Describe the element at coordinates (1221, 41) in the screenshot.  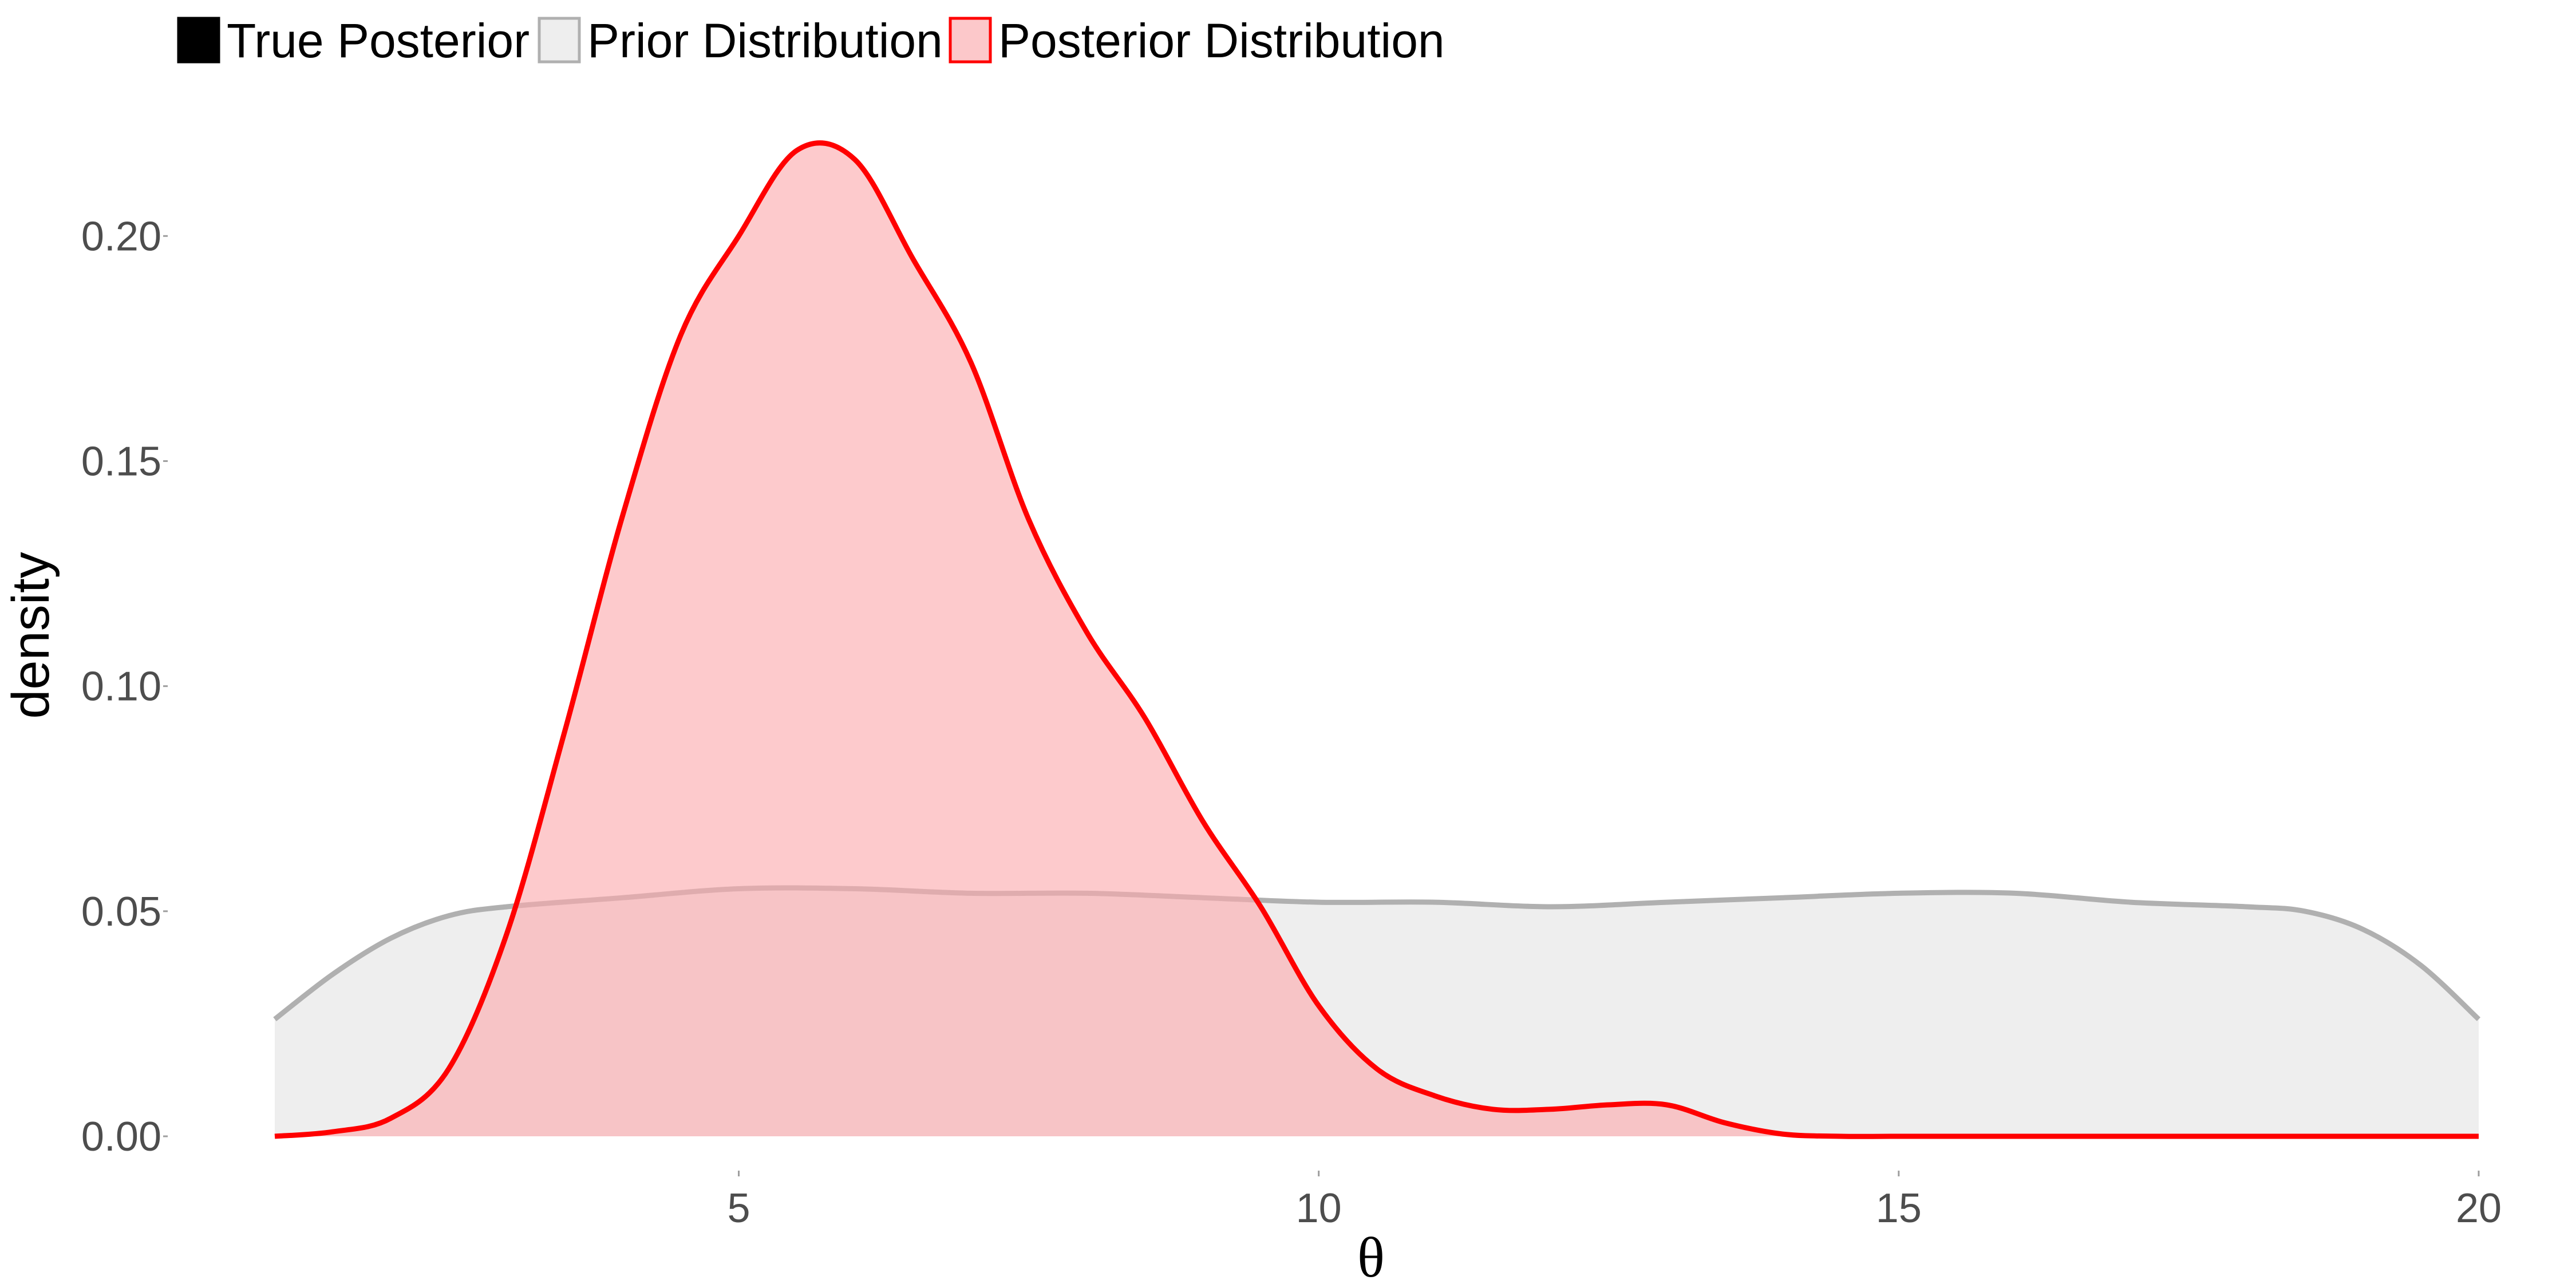
I see `legend-label-posterior-distribution: Posterior Distribution` at that location.